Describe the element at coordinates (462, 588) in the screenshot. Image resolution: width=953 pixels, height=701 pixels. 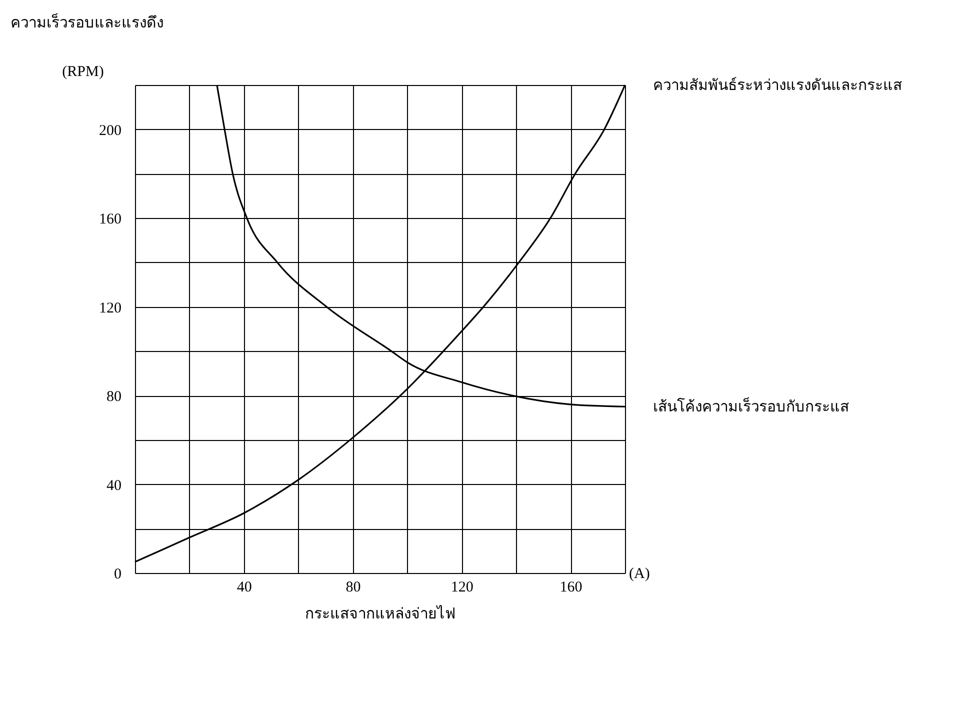
I see `x-tick-label: 120` at that location.